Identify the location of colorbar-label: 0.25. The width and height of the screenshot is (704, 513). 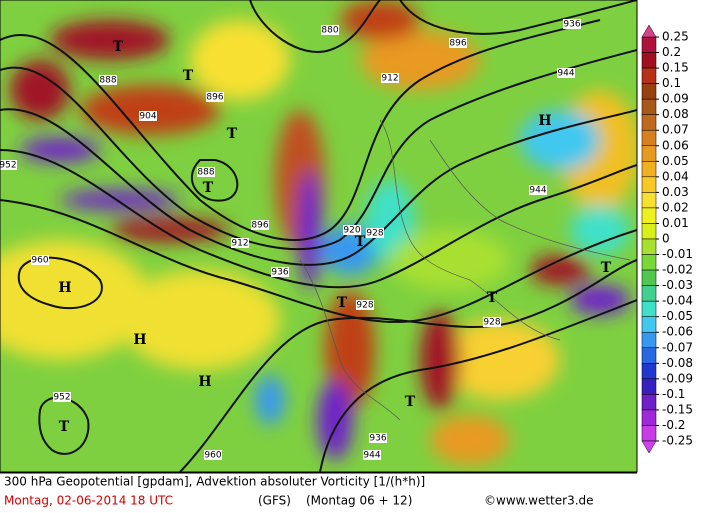
(675, 37).